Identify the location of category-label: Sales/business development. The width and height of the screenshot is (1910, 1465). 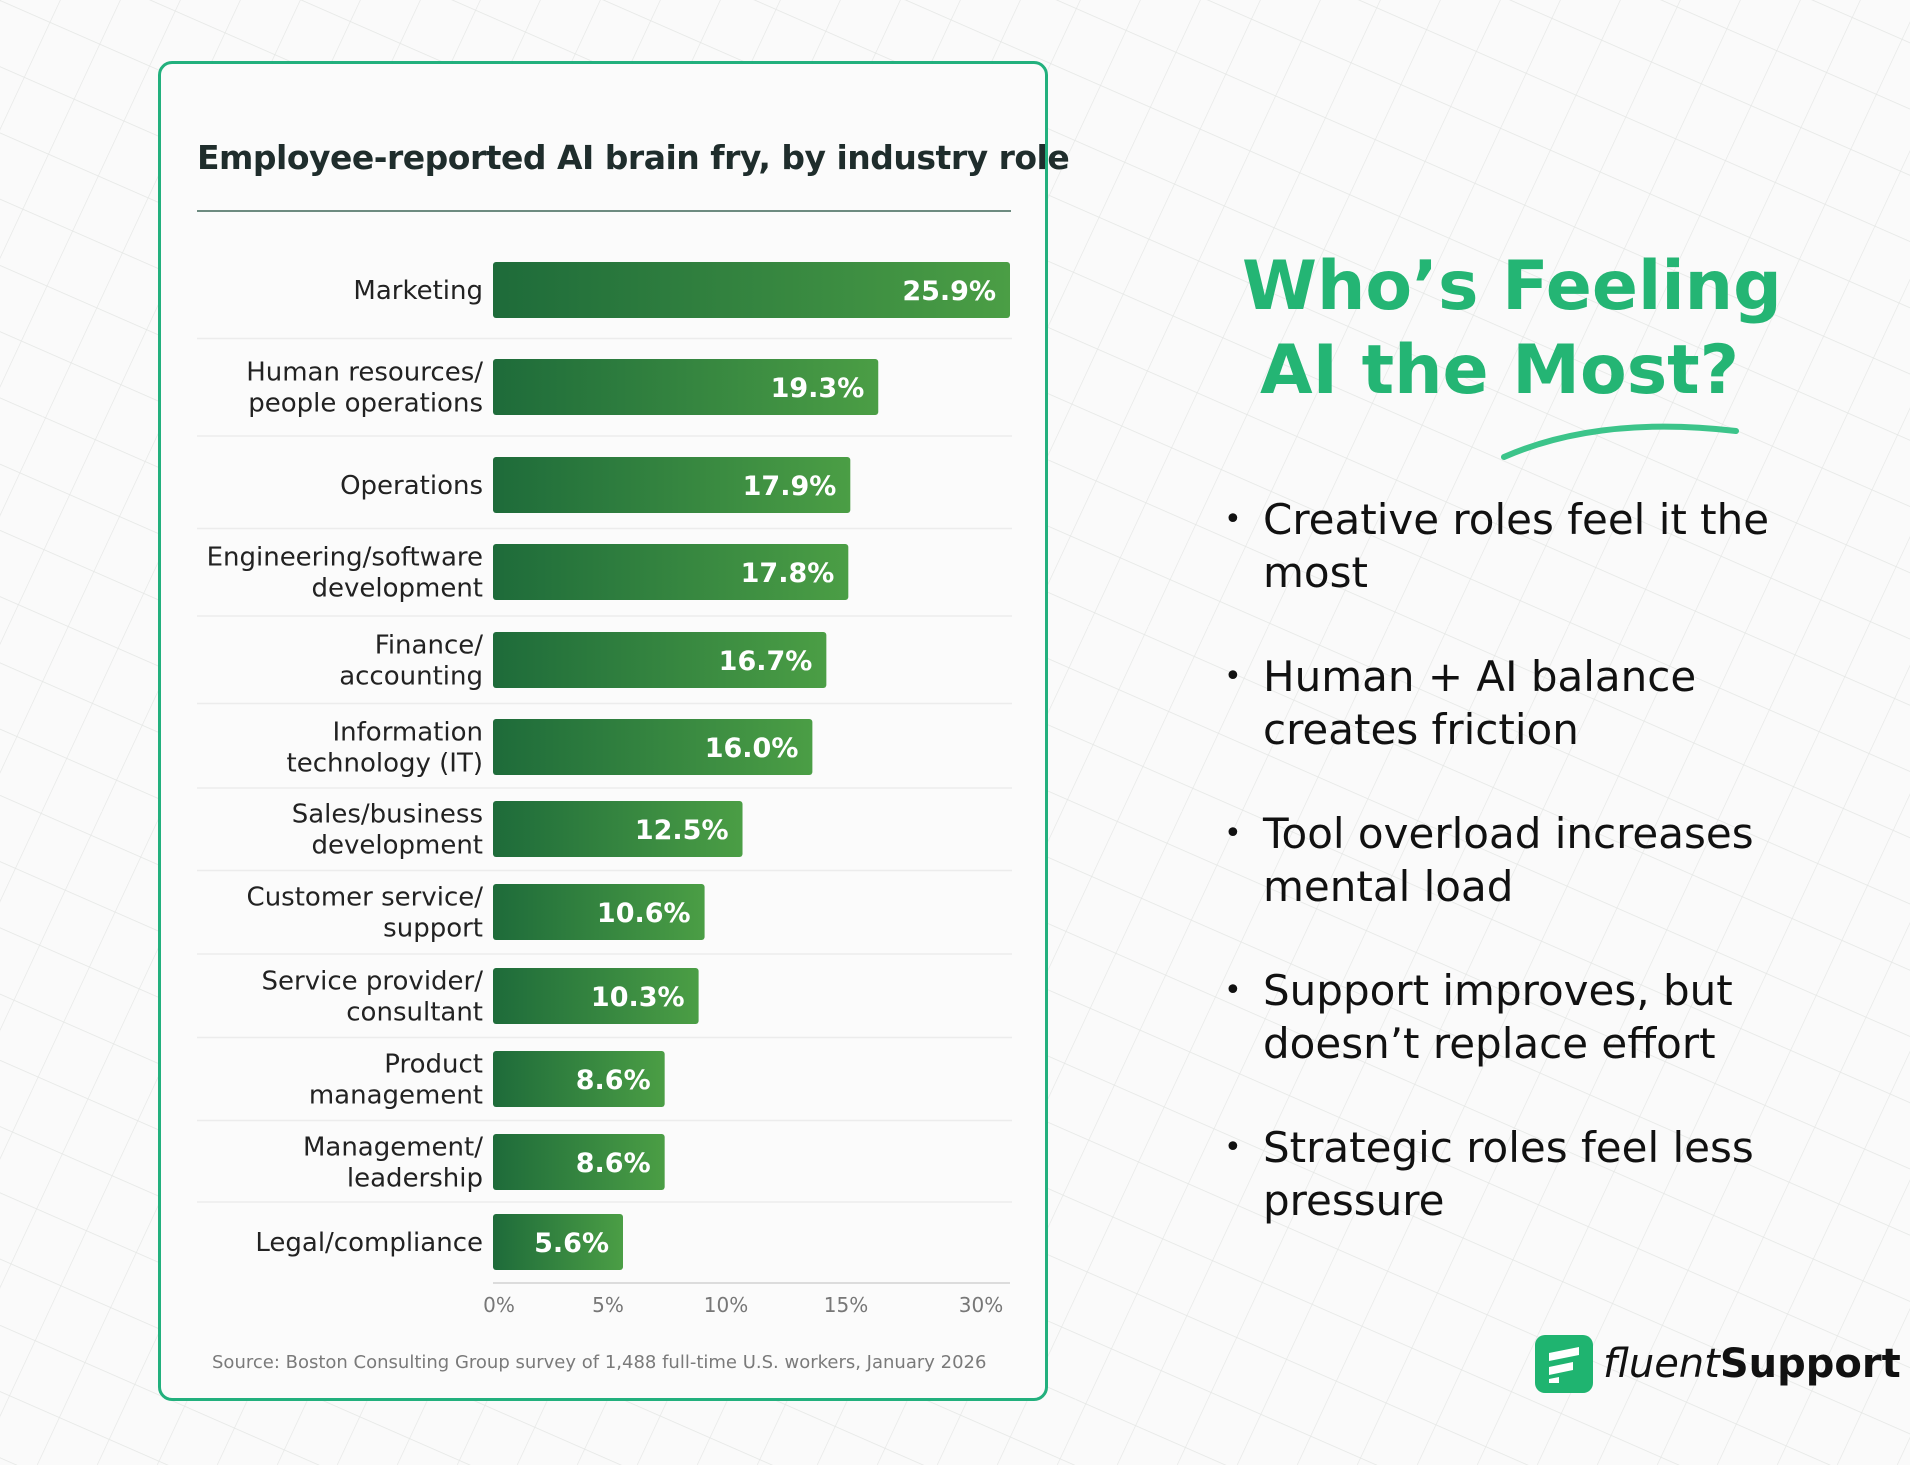
(387, 830).